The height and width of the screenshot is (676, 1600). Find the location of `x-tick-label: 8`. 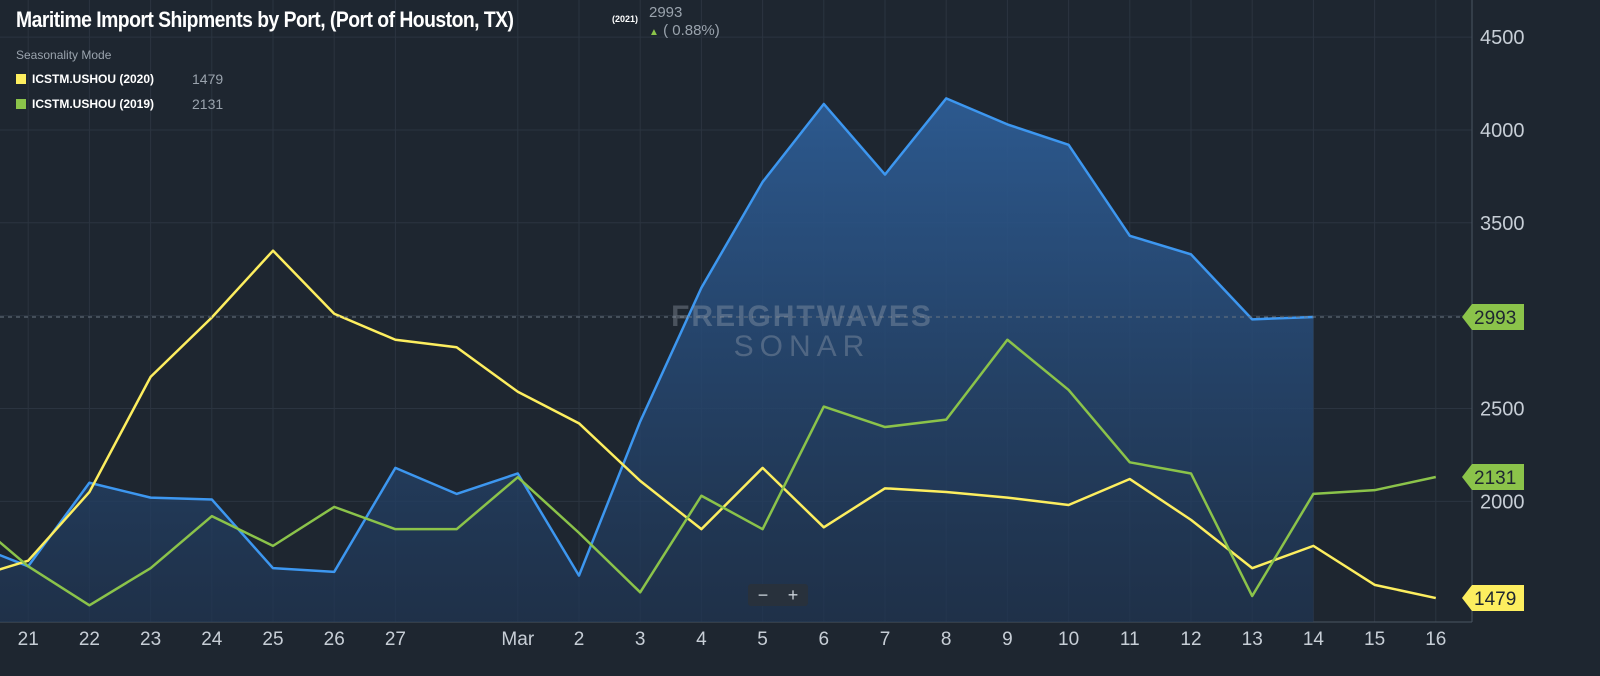

x-tick-label: 8 is located at coordinates (946, 639).